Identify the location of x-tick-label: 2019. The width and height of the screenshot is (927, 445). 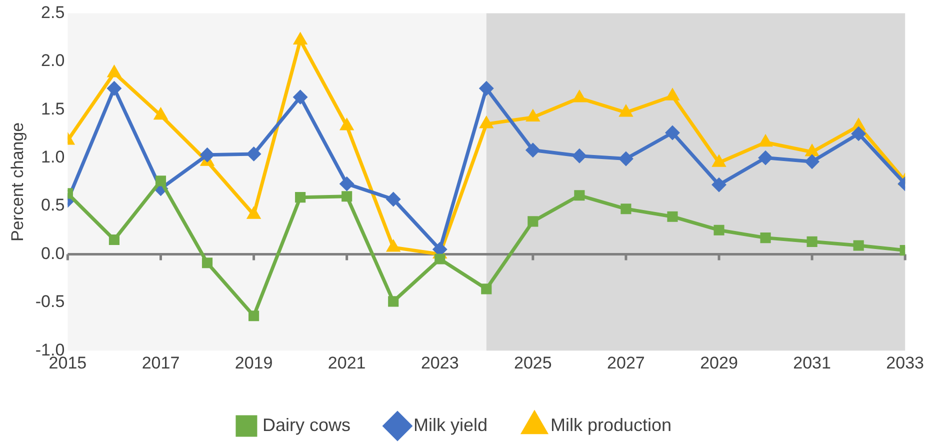
(253, 362).